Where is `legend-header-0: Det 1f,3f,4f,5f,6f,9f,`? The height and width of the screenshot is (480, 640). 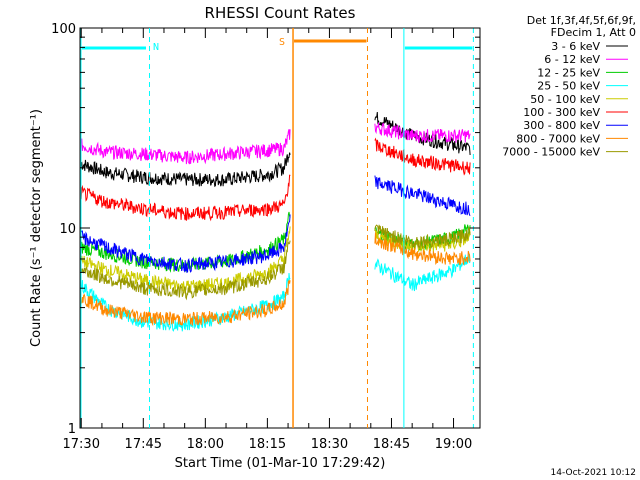
legend-header-0: Det 1f,3f,4f,5f,6f,9f, is located at coordinates (581, 20).